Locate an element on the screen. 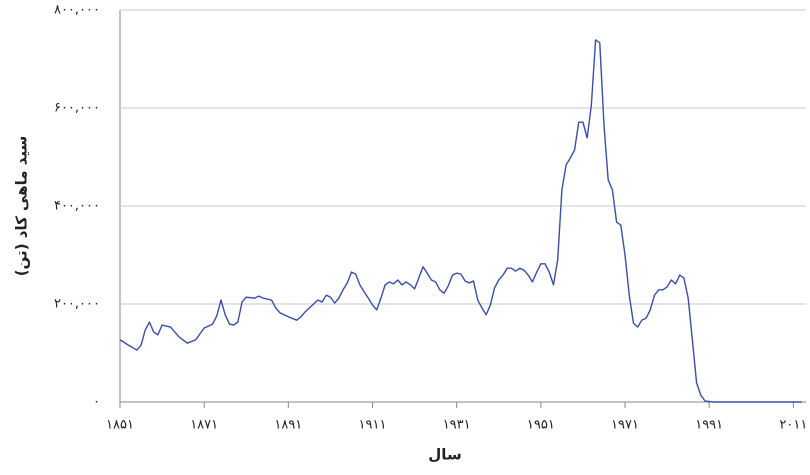 The image size is (810, 475). x-tick-label: ۲۰۱۱ is located at coordinates (793, 425).